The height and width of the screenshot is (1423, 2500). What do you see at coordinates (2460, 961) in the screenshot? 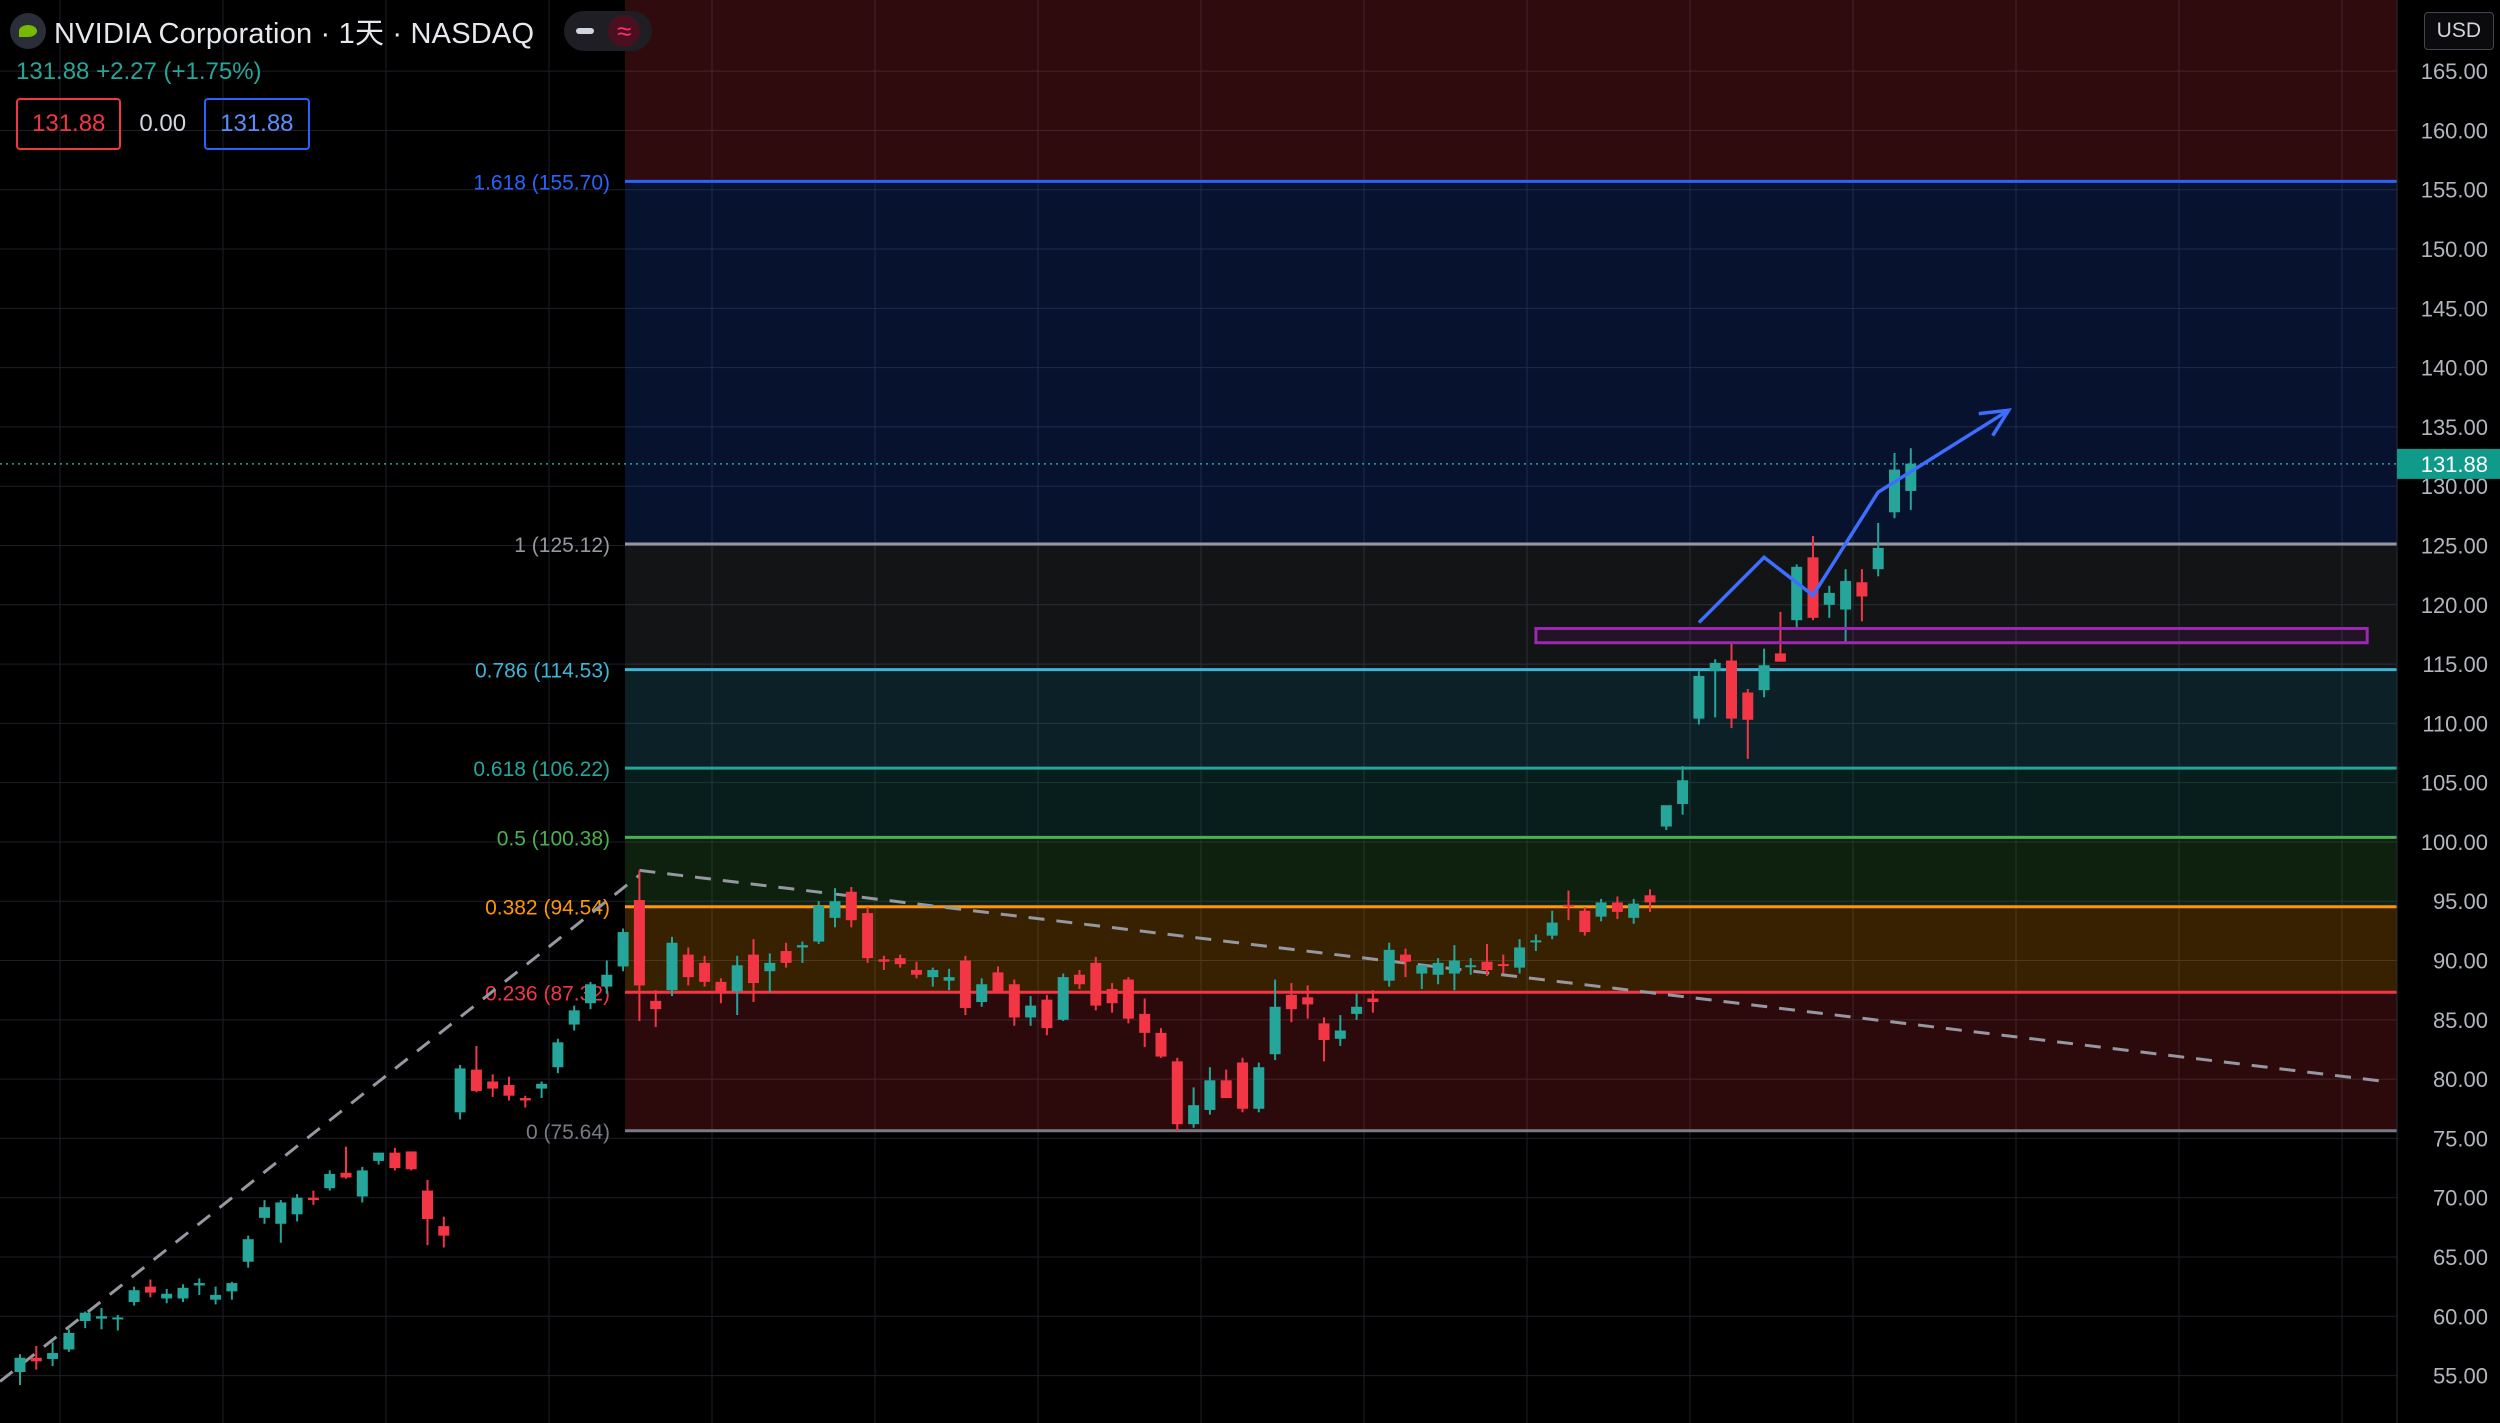
I see `price-tick-label: 90.00` at bounding box center [2460, 961].